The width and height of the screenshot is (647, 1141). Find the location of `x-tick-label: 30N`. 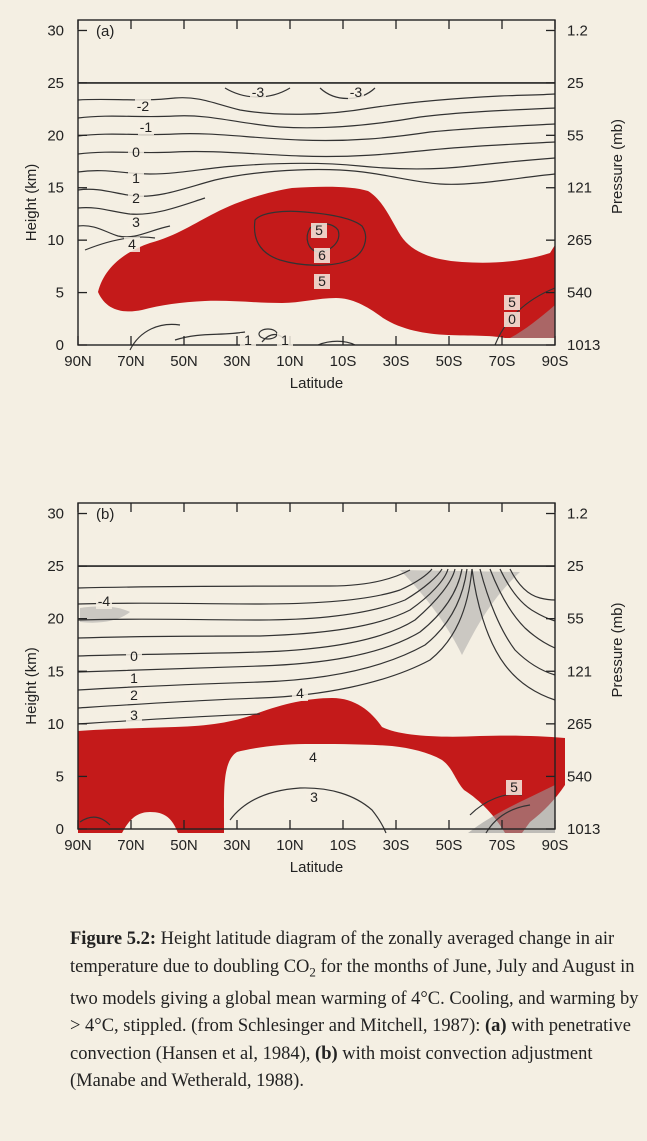

x-tick-label: 30N is located at coordinates (237, 845).